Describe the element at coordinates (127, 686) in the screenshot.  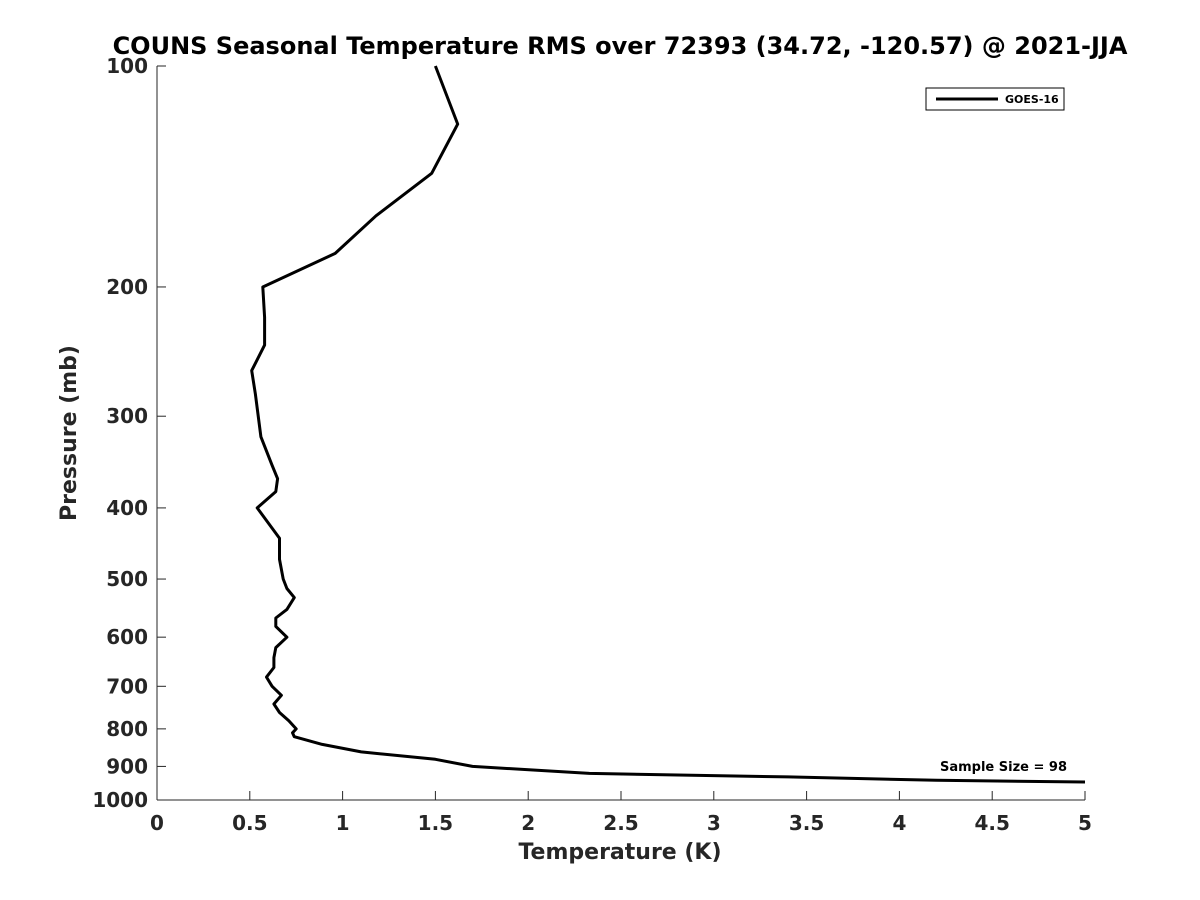
I see `y-tick-label: 700` at that location.